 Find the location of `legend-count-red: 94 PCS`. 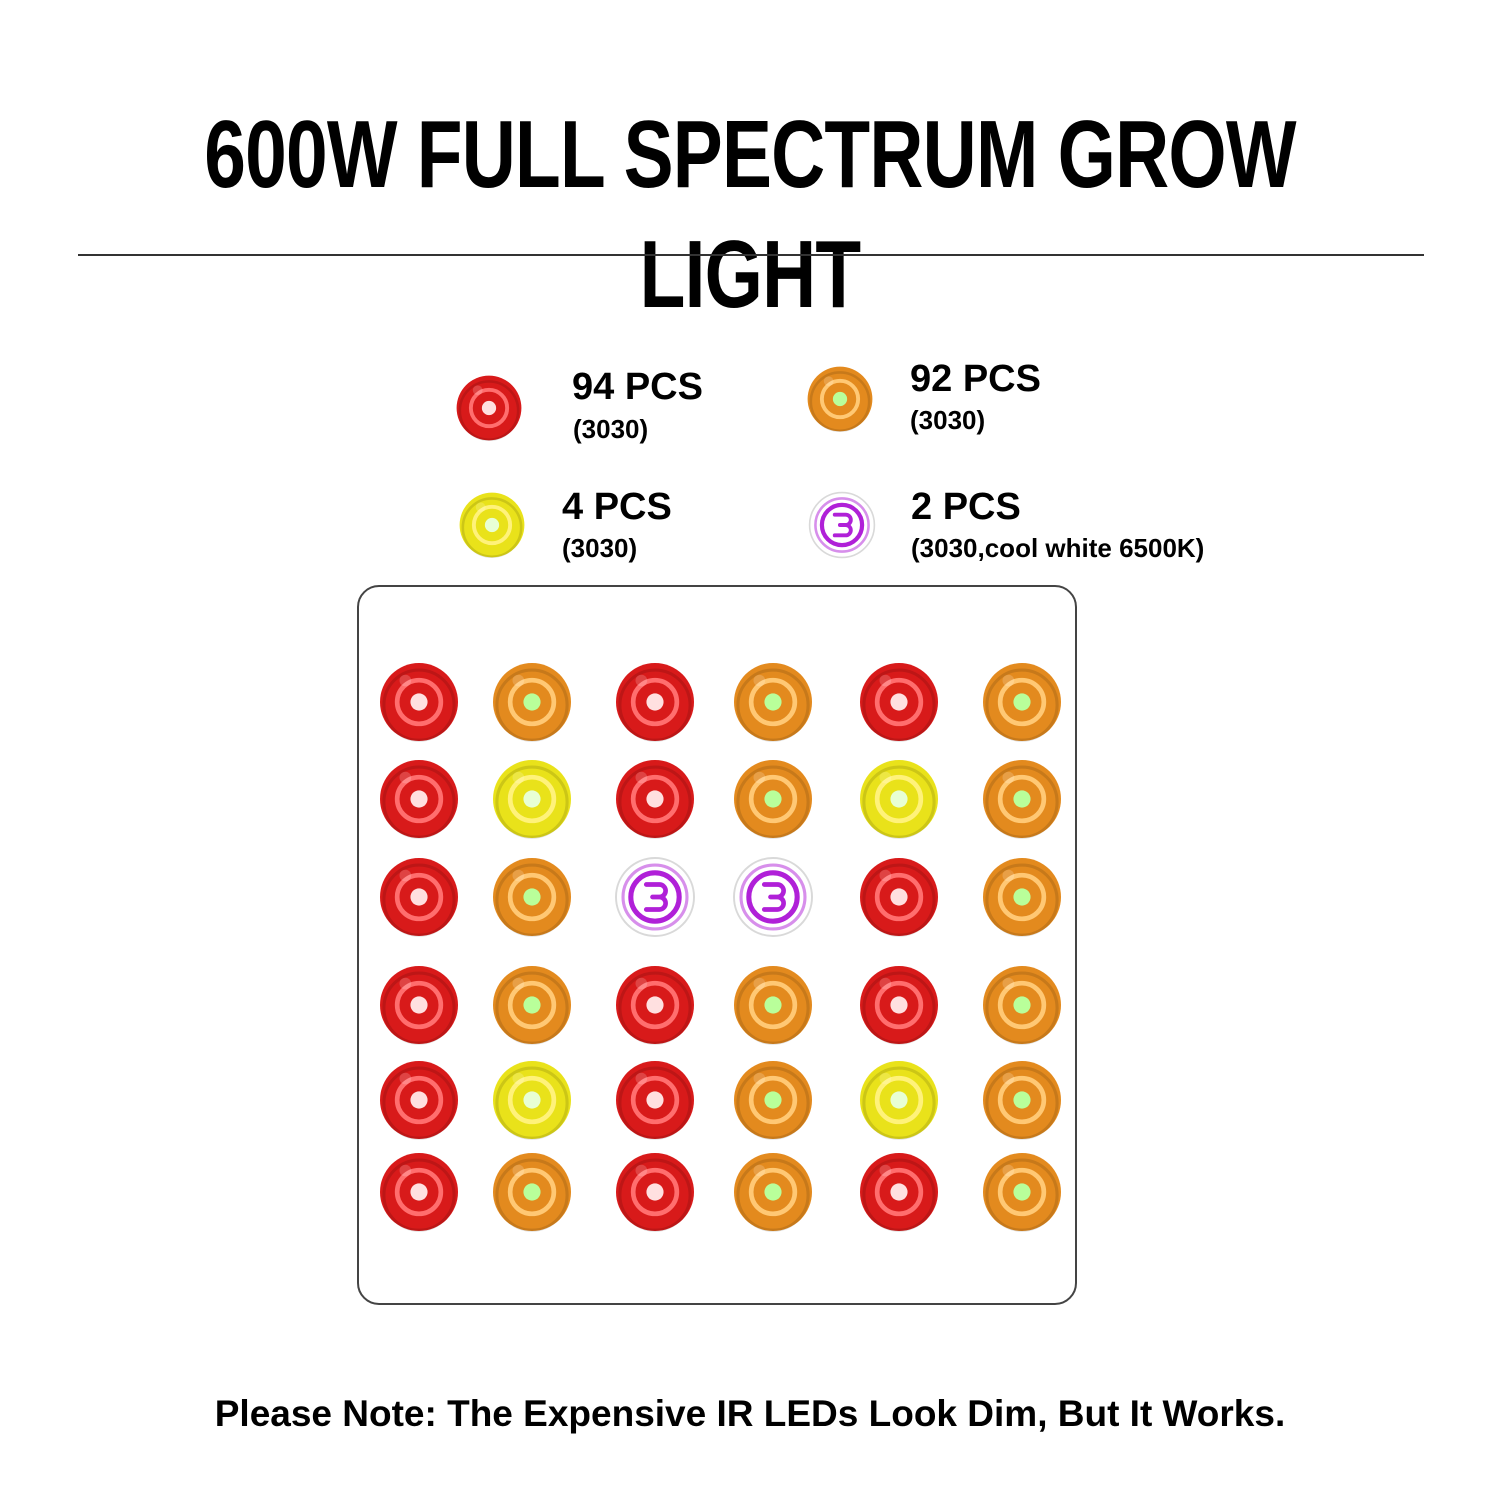

legend-count-red: 94 PCS is located at coordinates (637, 387).